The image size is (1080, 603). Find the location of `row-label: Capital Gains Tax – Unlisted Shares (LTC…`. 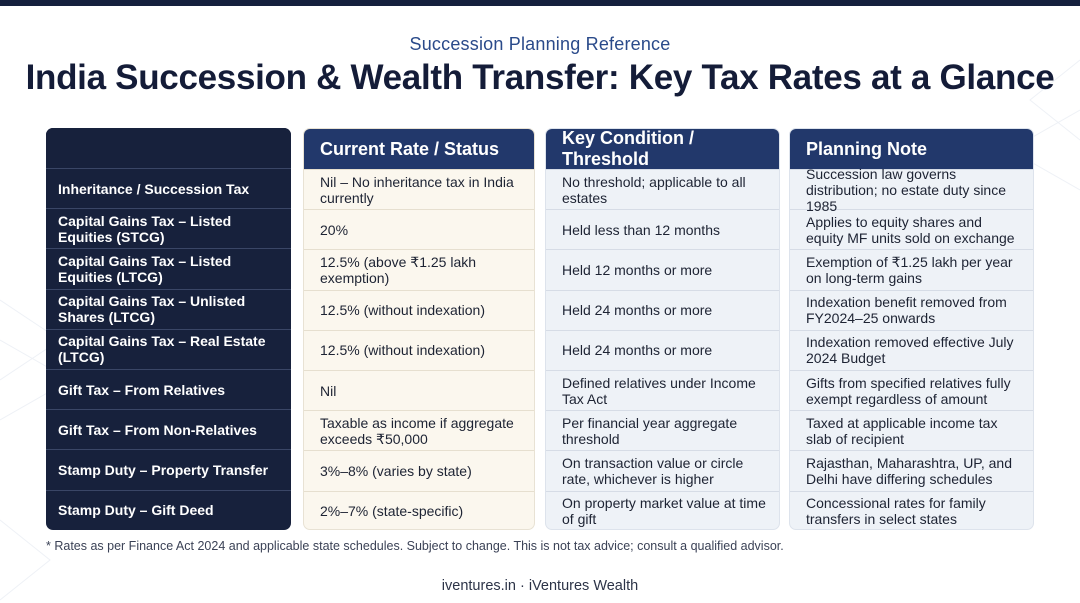

row-label: Capital Gains Tax – Unlisted Shares (LTC… is located at coordinates (168, 308).